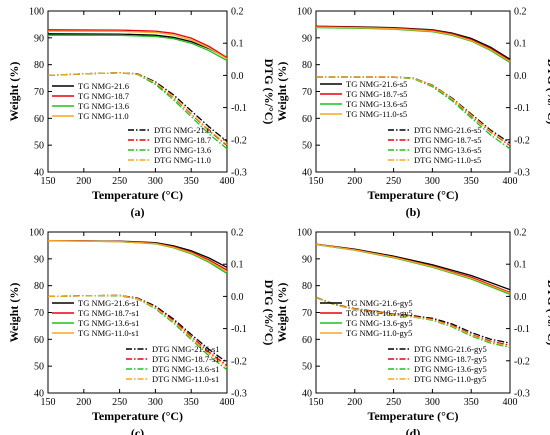  I want to click on legend-dtg-label: DTG NMG-13.6-s1, so click(186, 369).